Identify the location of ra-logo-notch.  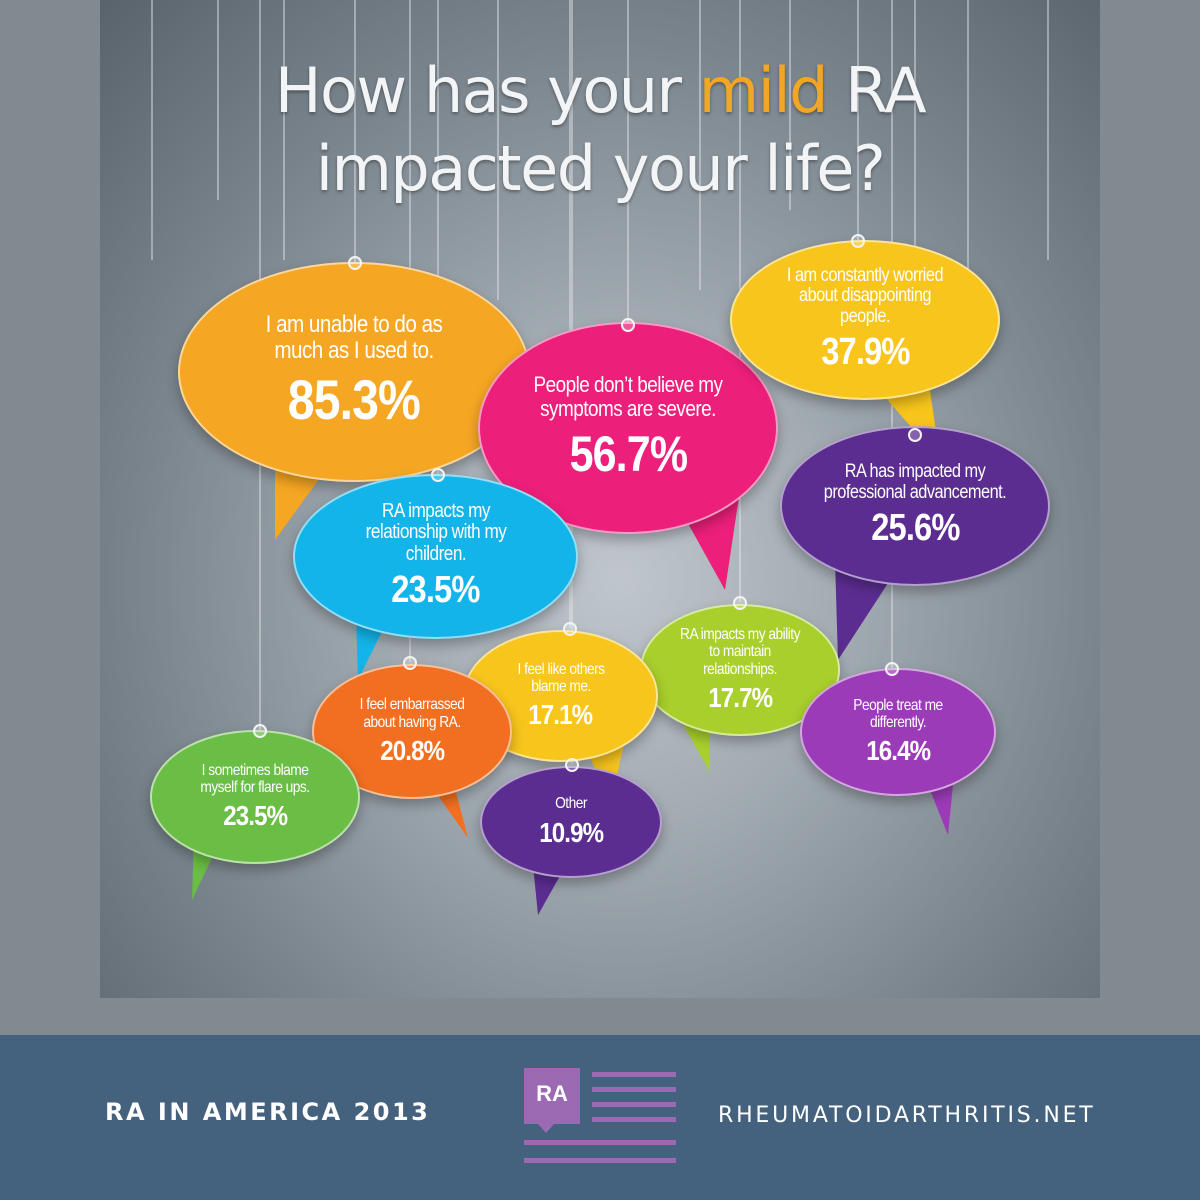
(546, 1128).